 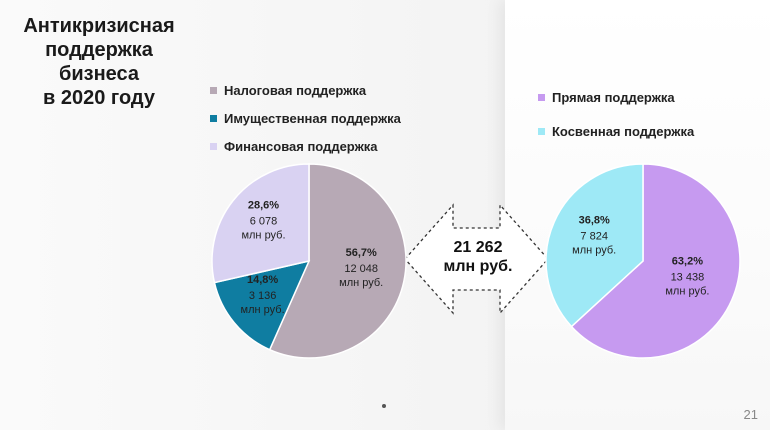 I want to click on right-chart-legend: Прямая поддержка Косвенная поддержка, so click(x=616, y=124).